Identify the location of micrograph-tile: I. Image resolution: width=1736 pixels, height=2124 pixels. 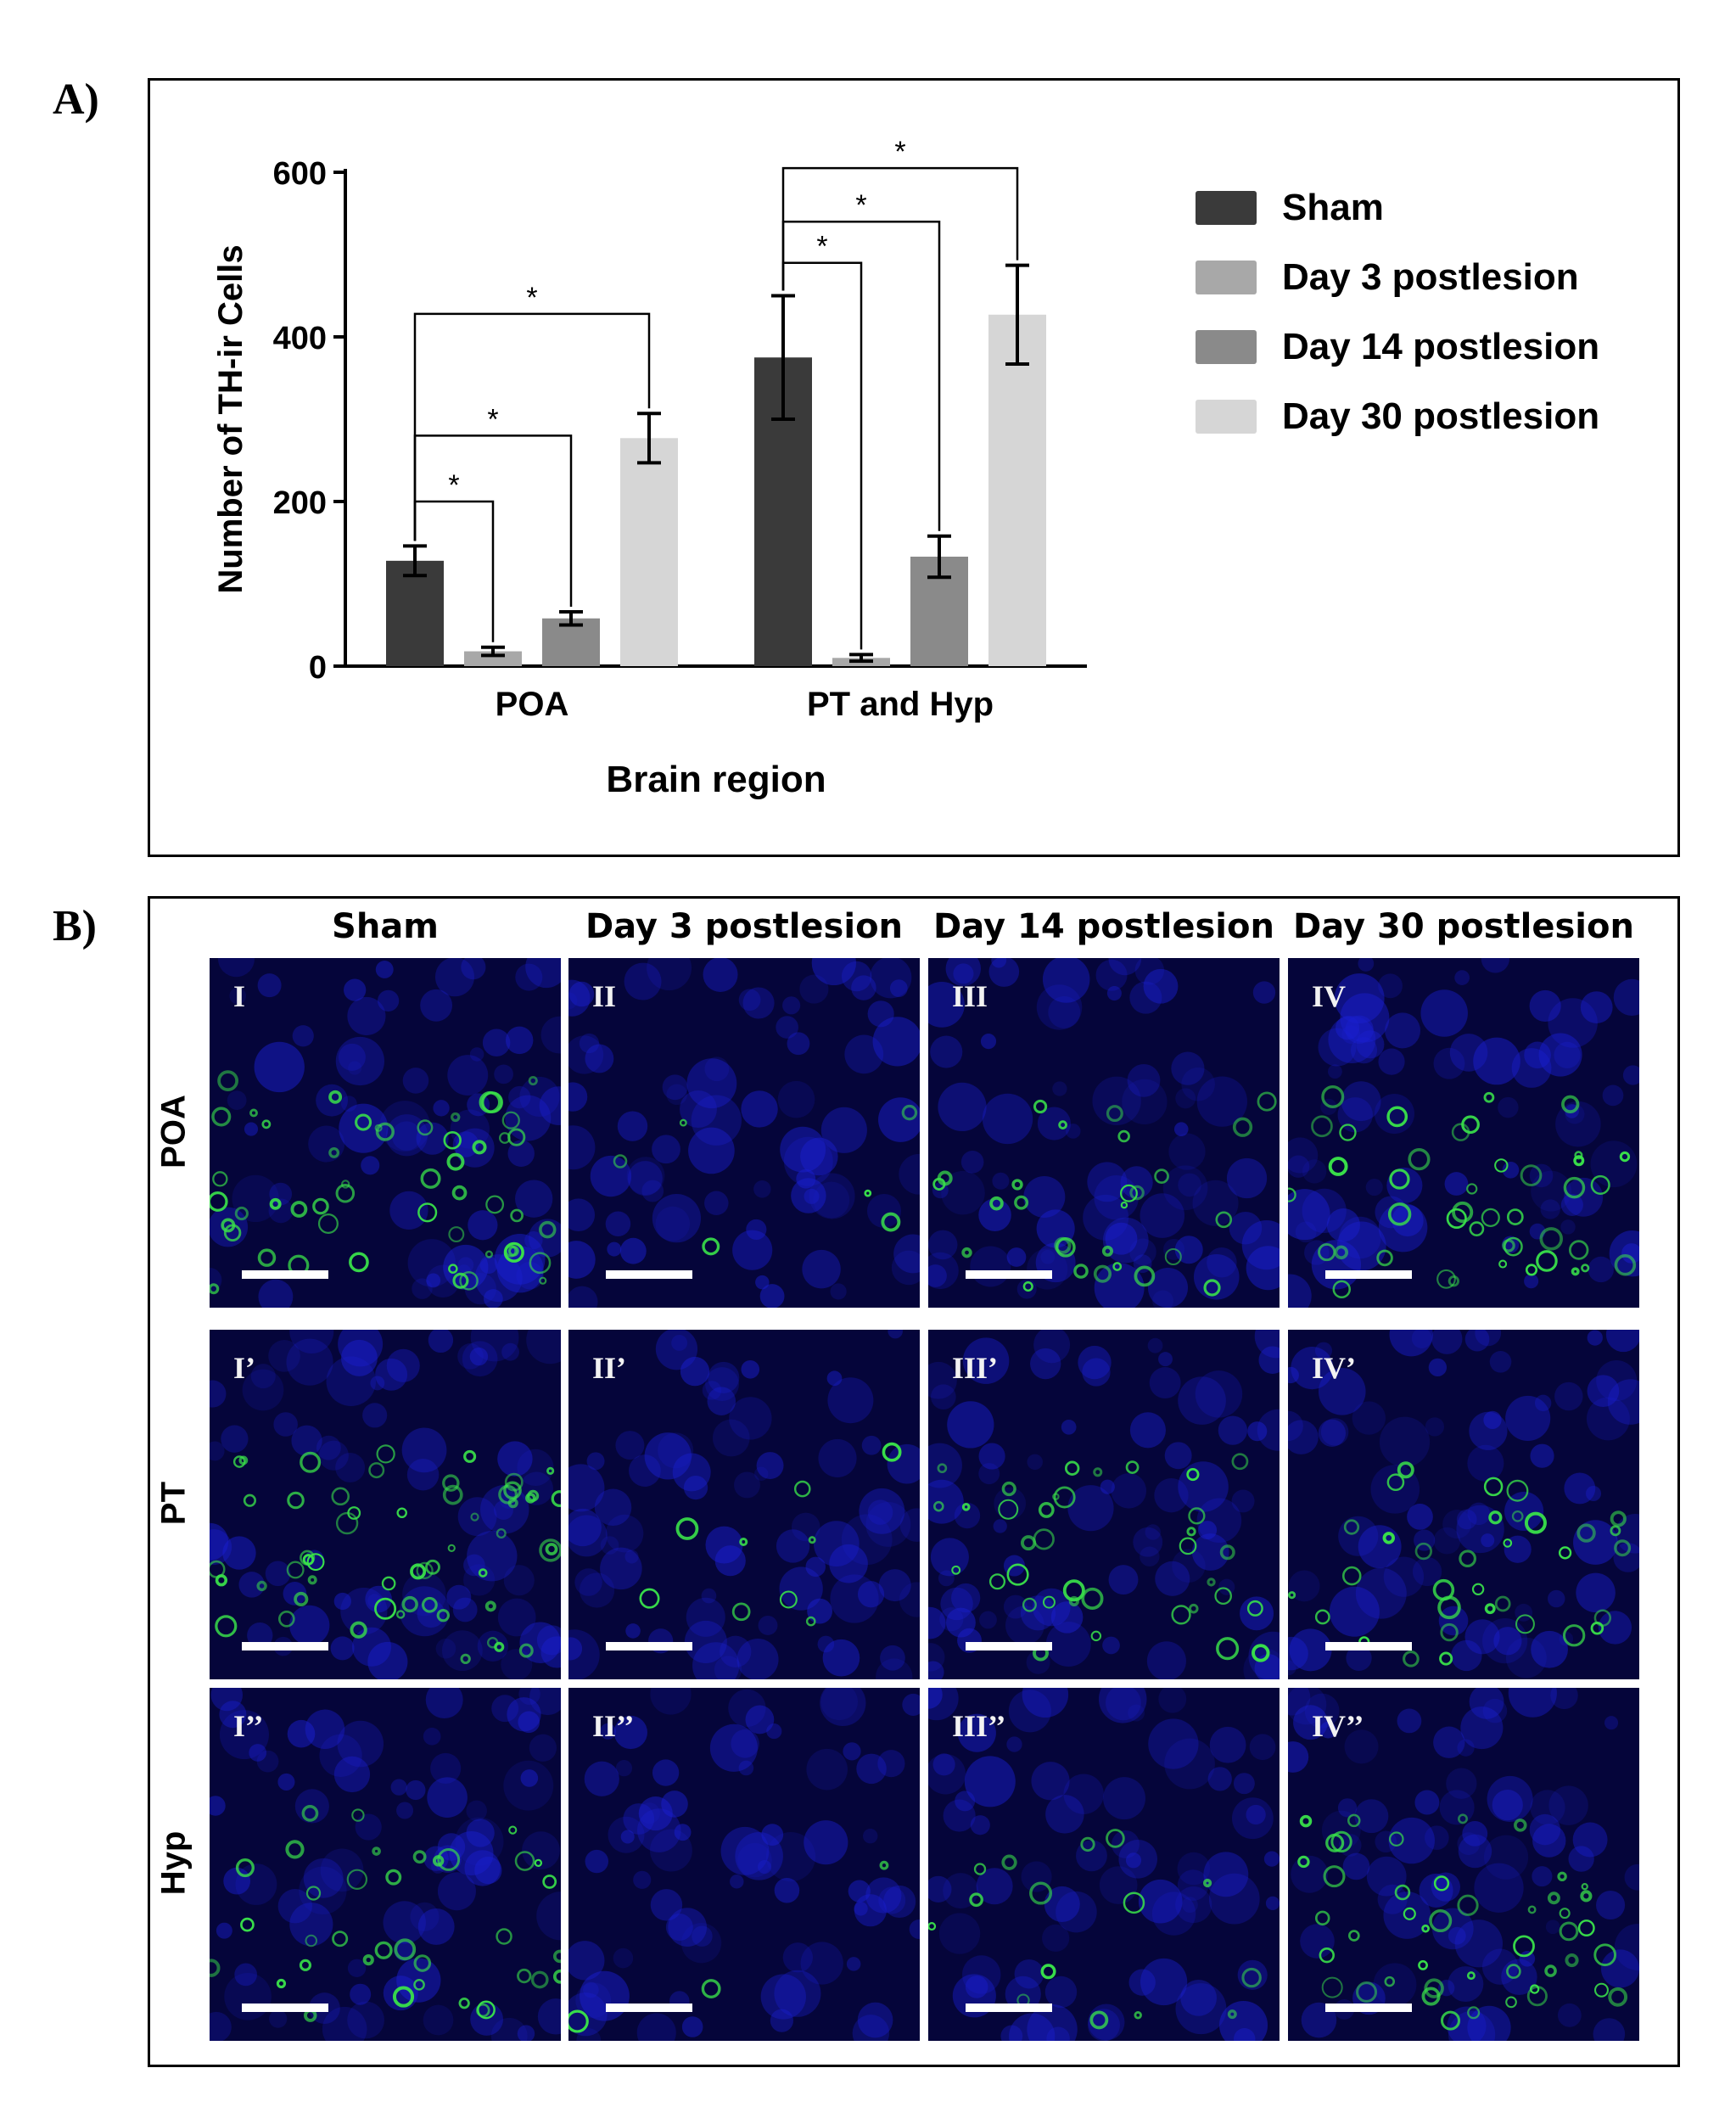
(385, 1133).